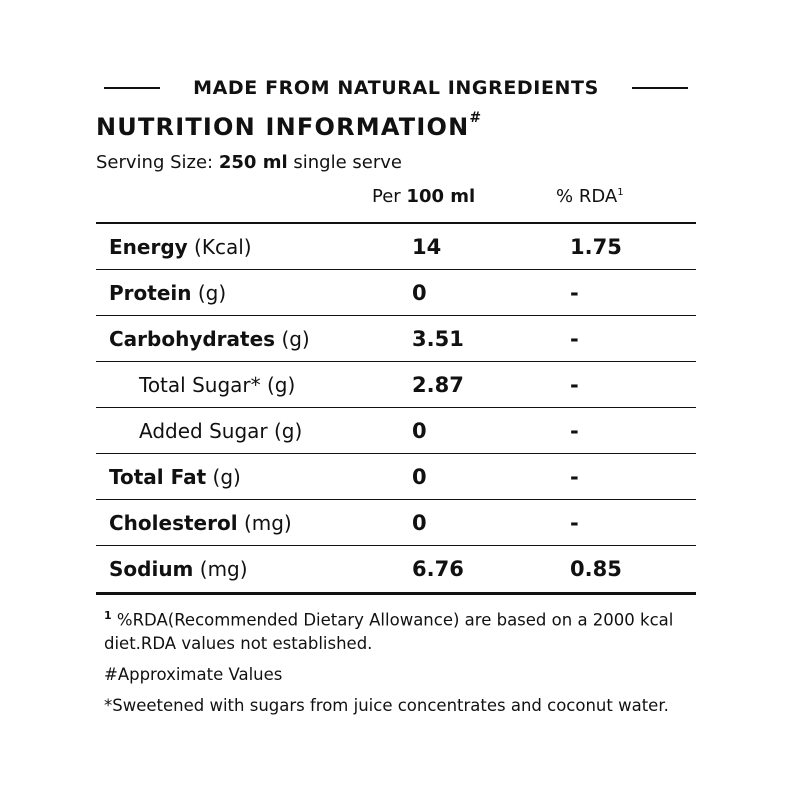 The height and width of the screenshot is (800, 800). Describe the element at coordinates (596, 569) in the screenshot. I see `row-rda: 0.85` at that location.